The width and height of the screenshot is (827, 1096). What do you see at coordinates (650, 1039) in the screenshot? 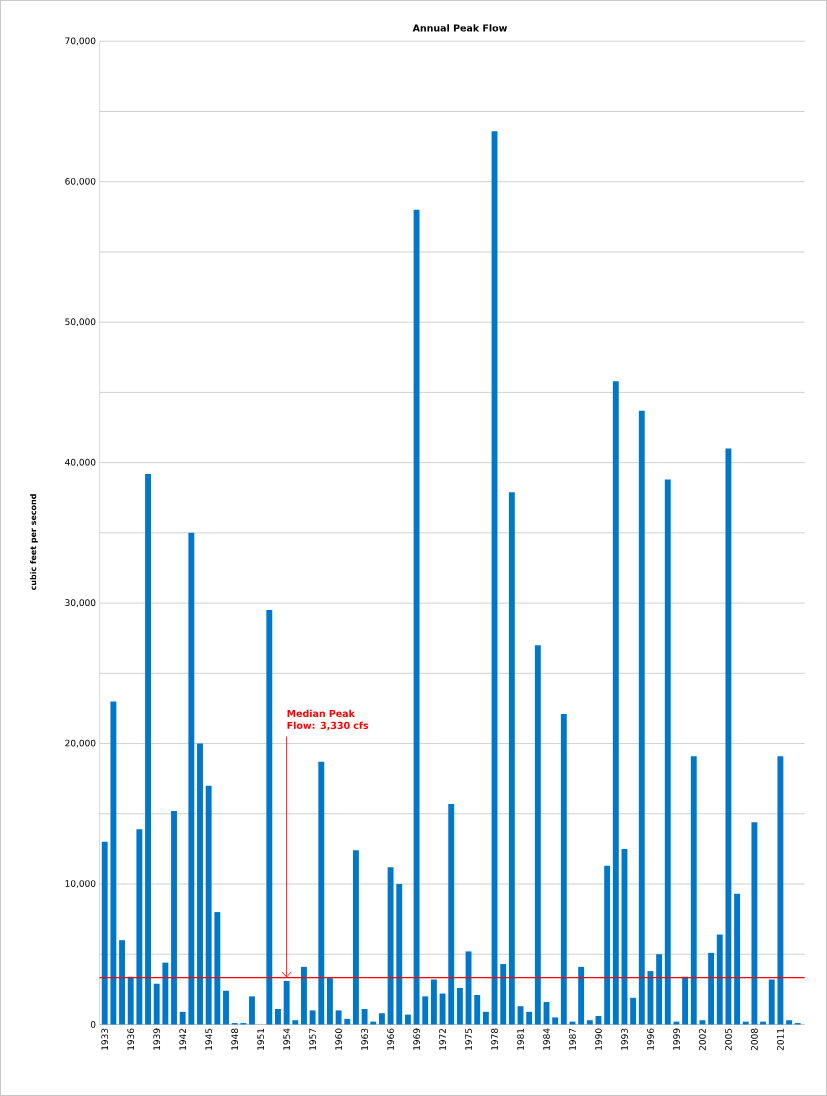
I see `x-tick-label: 1996` at bounding box center [650, 1039].